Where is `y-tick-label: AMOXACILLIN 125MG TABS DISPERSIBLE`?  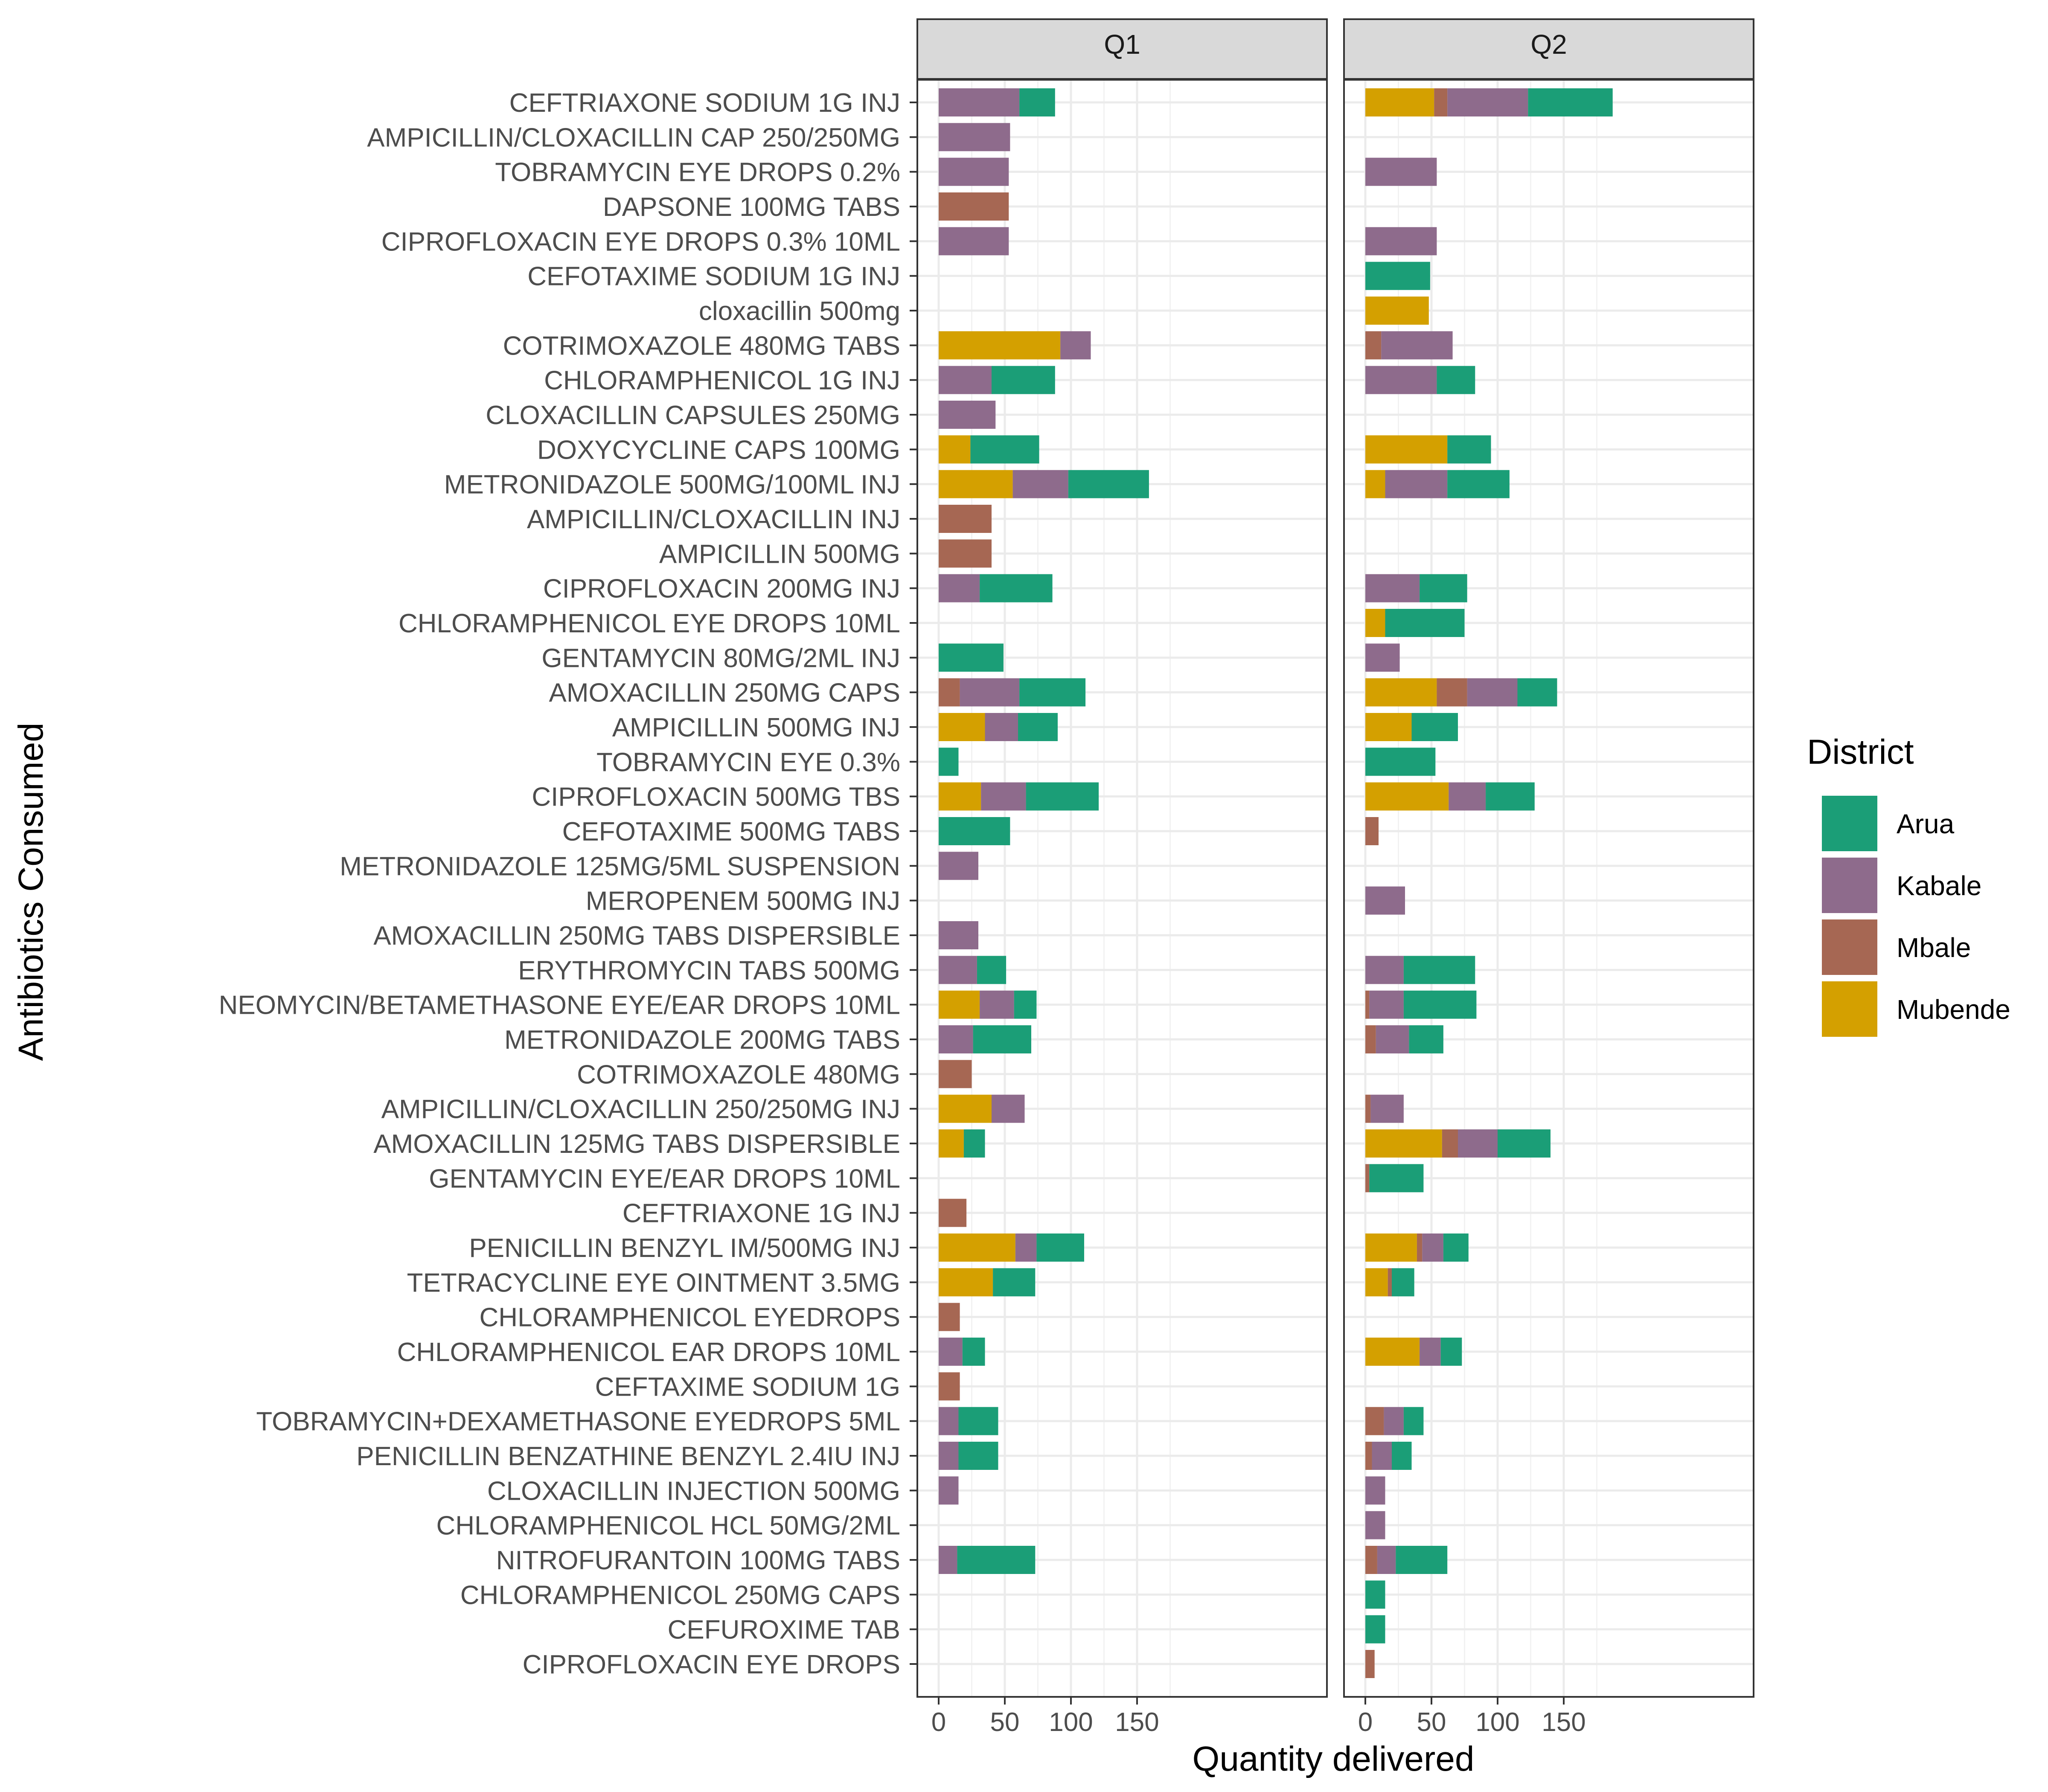 y-tick-label: AMOXACILLIN 125MG TABS DISPERSIBLE is located at coordinates (636, 1144).